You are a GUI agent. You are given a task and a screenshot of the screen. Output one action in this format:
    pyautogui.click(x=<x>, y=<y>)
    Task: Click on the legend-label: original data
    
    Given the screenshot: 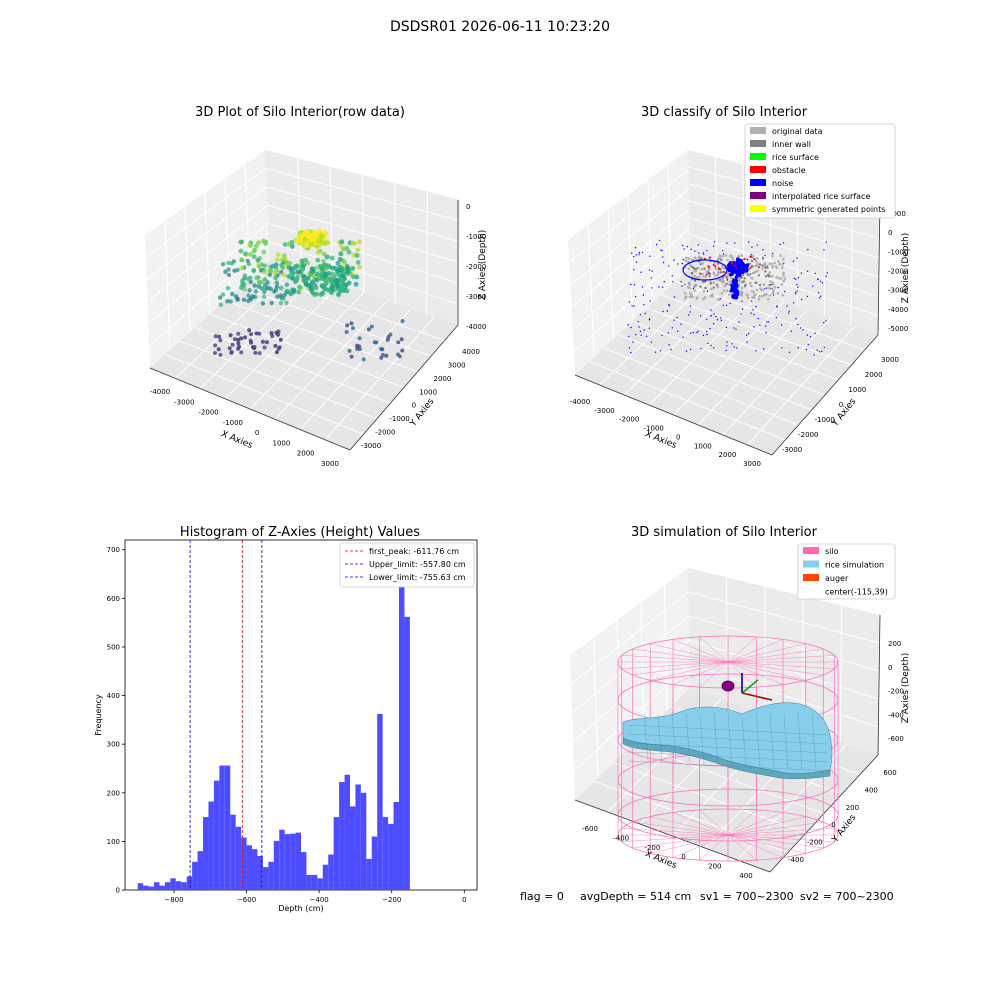 What is the action you would take?
    pyautogui.click(x=797, y=131)
    